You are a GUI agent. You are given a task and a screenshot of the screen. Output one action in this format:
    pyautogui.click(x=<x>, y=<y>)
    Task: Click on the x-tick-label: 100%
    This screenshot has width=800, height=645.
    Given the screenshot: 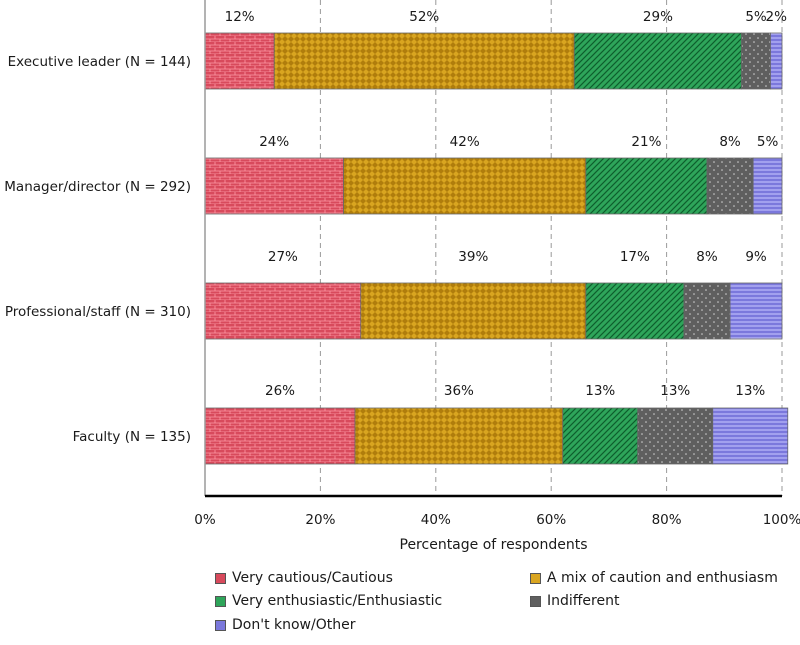 What is the action you would take?
    pyautogui.click(x=781, y=520)
    